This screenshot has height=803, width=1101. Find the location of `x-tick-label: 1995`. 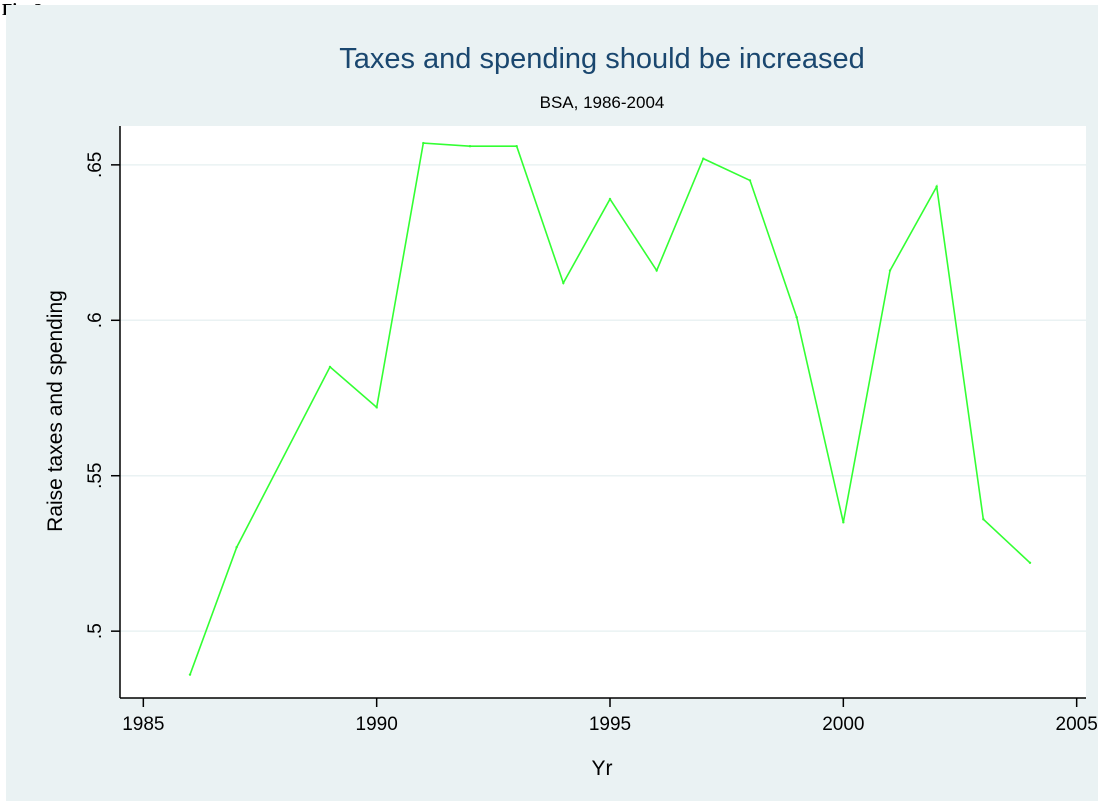

x-tick-label: 1995 is located at coordinates (610, 724).